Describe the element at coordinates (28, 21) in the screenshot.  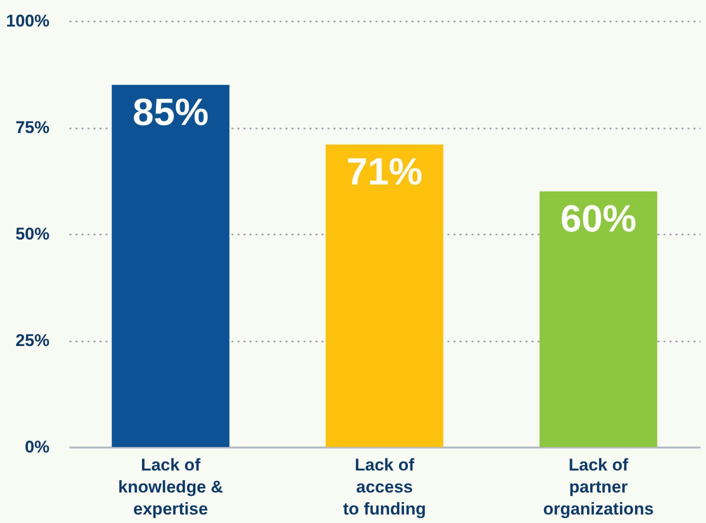
I see `y-tick-label: 100%` at that location.